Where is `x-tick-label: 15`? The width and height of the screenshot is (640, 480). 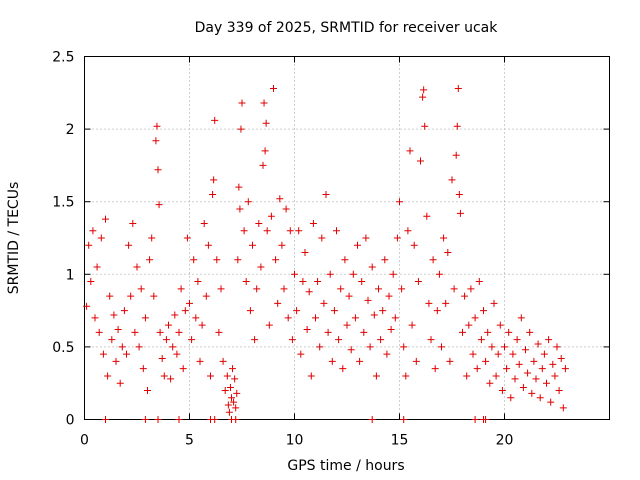
x-tick-label: 15 is located at coordinates (400, 441).